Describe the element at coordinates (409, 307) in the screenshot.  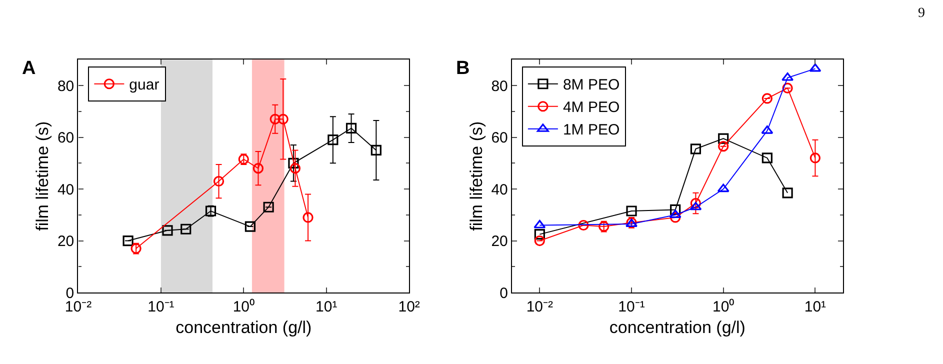
I see `x-tick-label: 10²` at that location.